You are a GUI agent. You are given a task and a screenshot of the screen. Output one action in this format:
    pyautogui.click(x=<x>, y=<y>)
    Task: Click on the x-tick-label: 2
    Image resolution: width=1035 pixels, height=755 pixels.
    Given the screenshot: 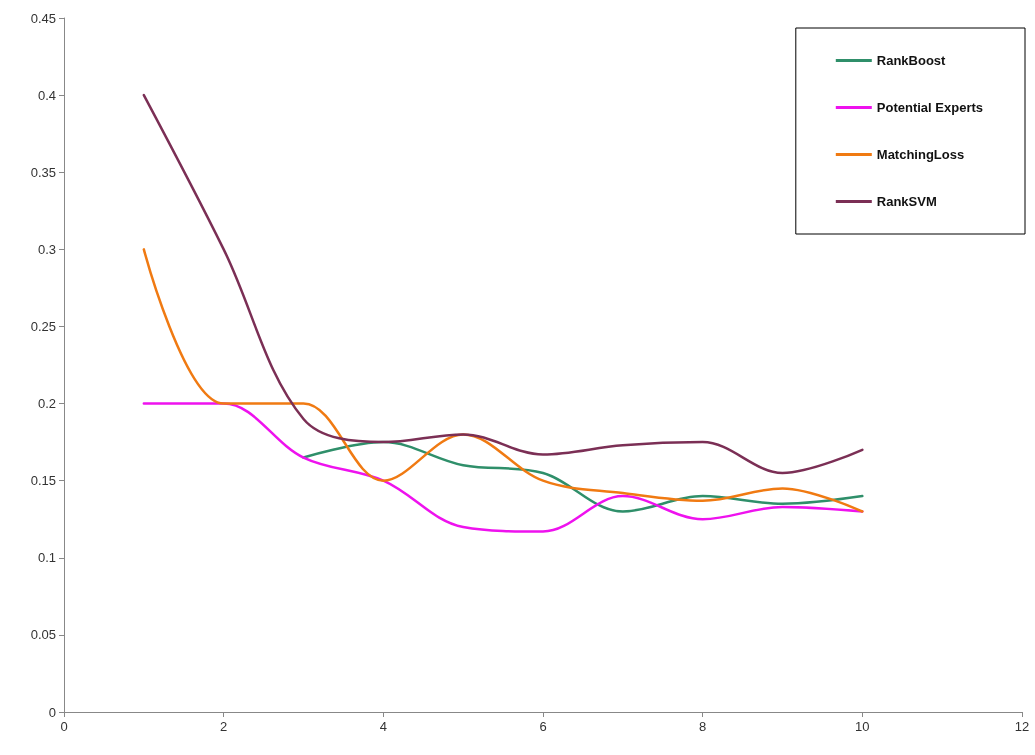 What is the action you would take?
    pyautogui.click(x=224, y=726)
    